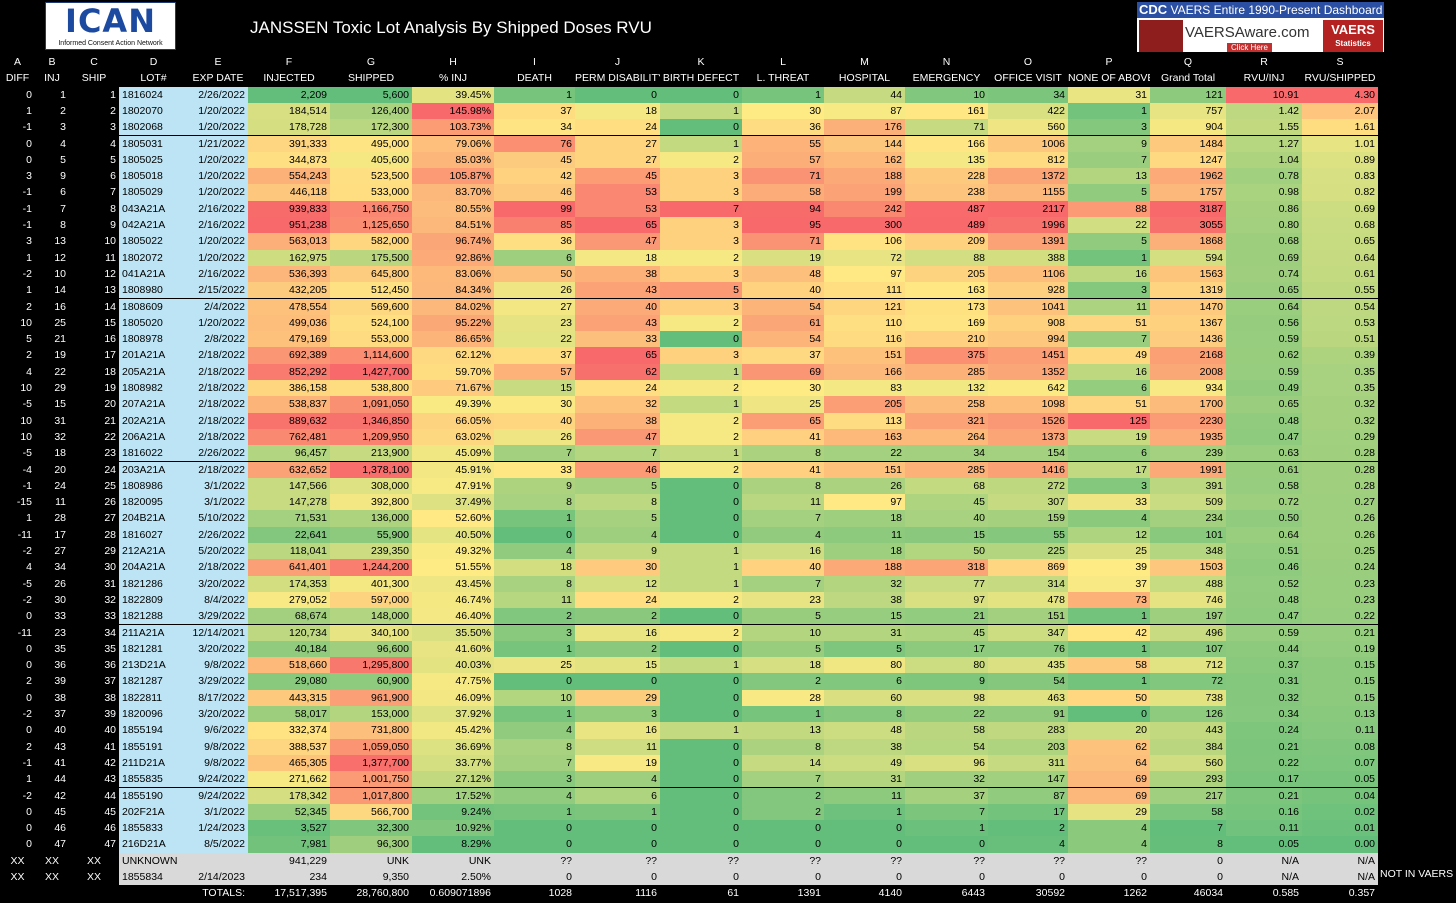  I want to click on table-cell: 344,873, so click(289, 160).